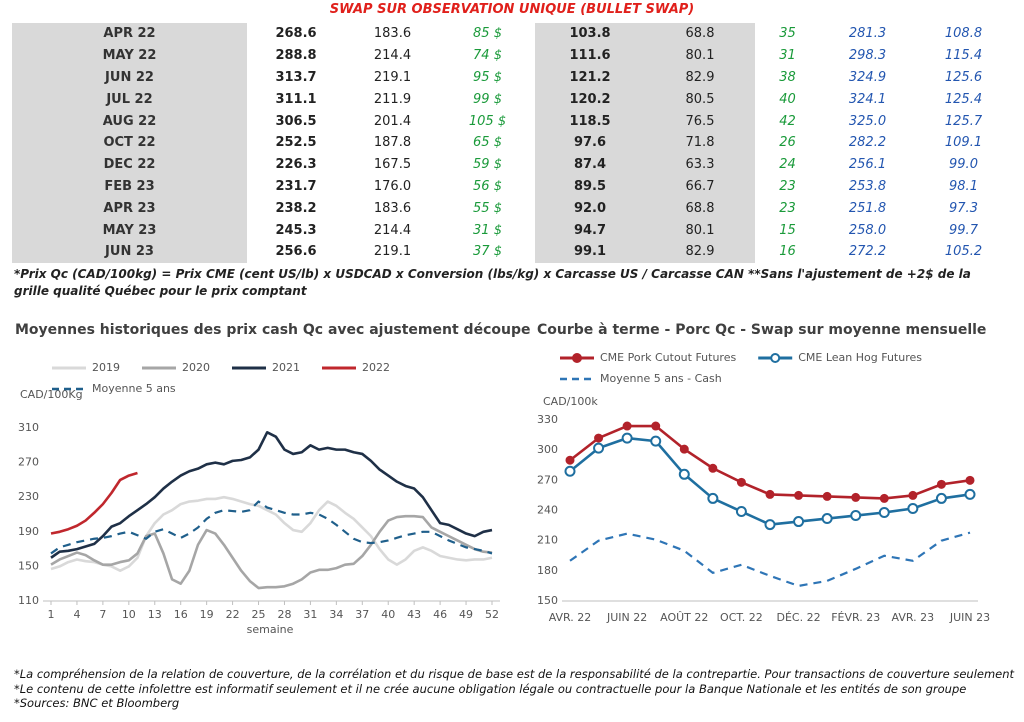 The image size is (1024, 722). Describe the element at coordinates (466, 614) in the screenshot. I see `x-tick-label: 49` at that location.